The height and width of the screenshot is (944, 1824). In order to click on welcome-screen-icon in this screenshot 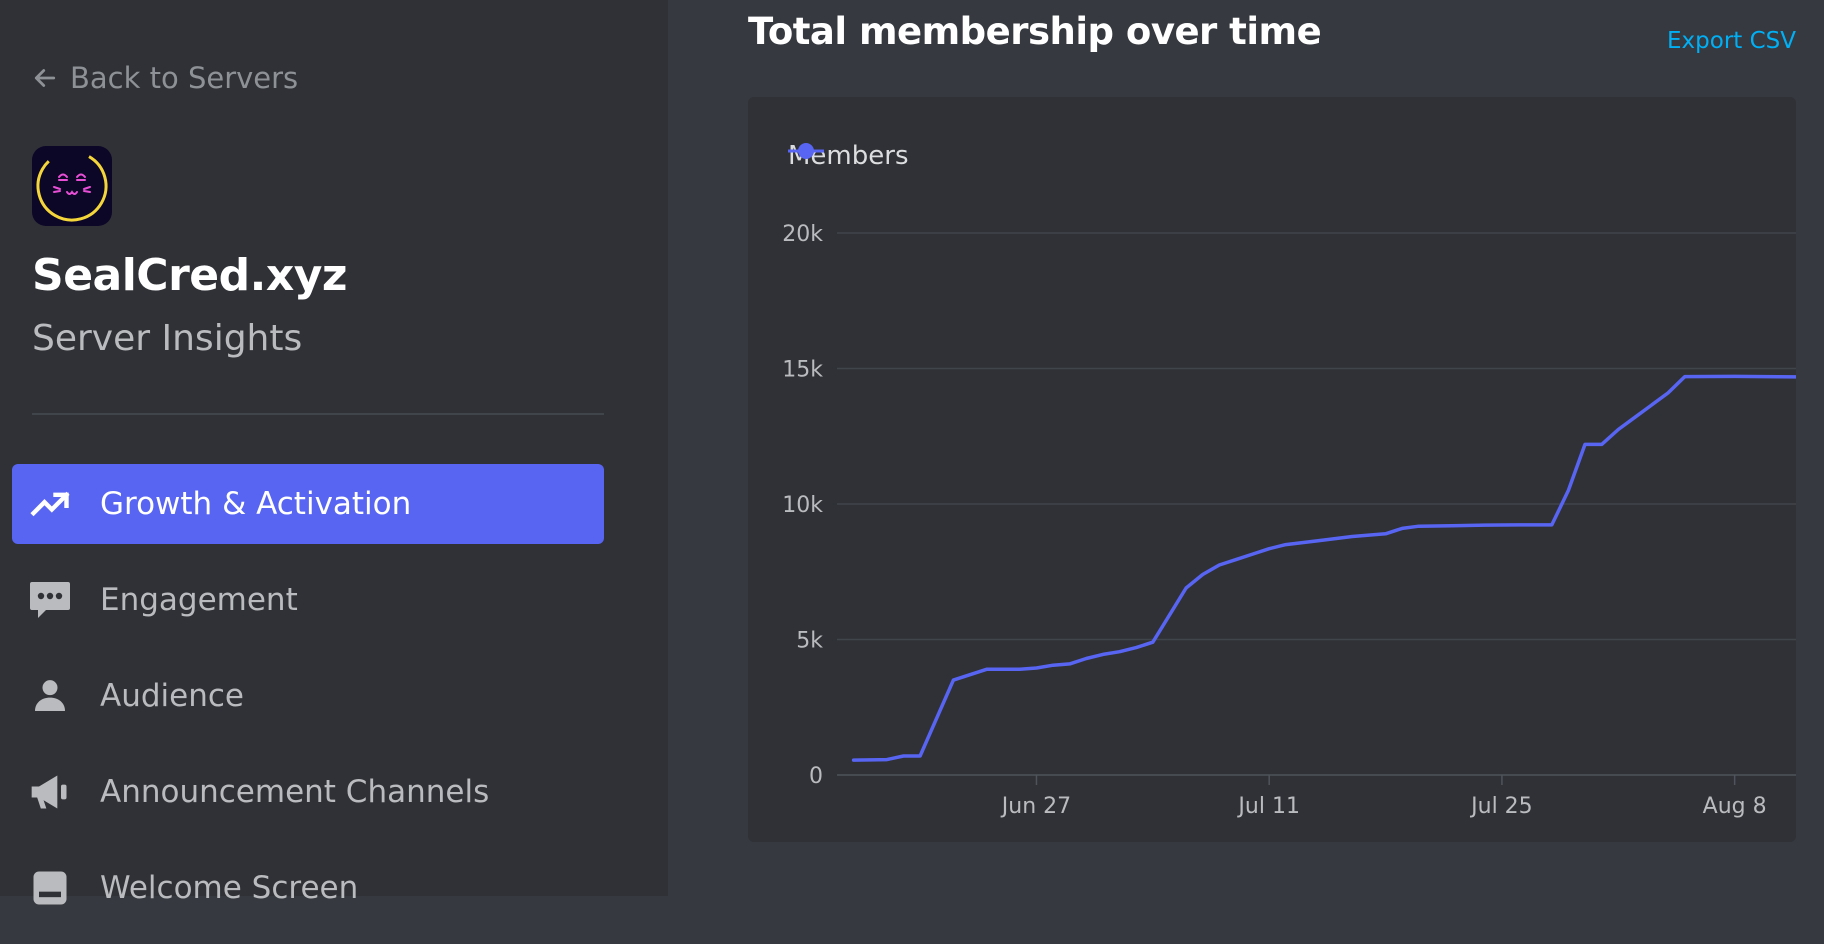, I will do `click(50, 888)`.